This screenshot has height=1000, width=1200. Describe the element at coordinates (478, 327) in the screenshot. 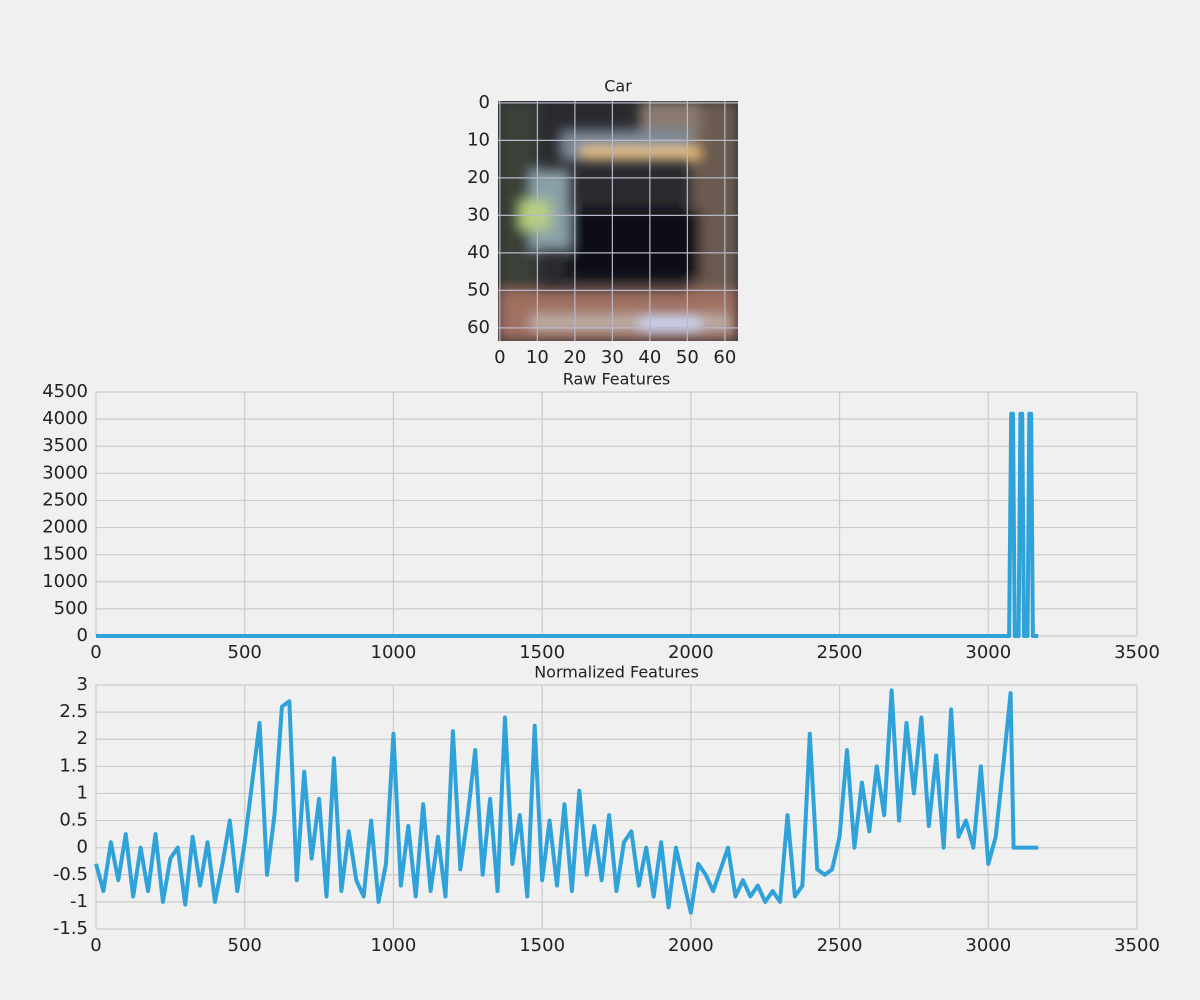

I see `y-tick-label: 60` at that location.